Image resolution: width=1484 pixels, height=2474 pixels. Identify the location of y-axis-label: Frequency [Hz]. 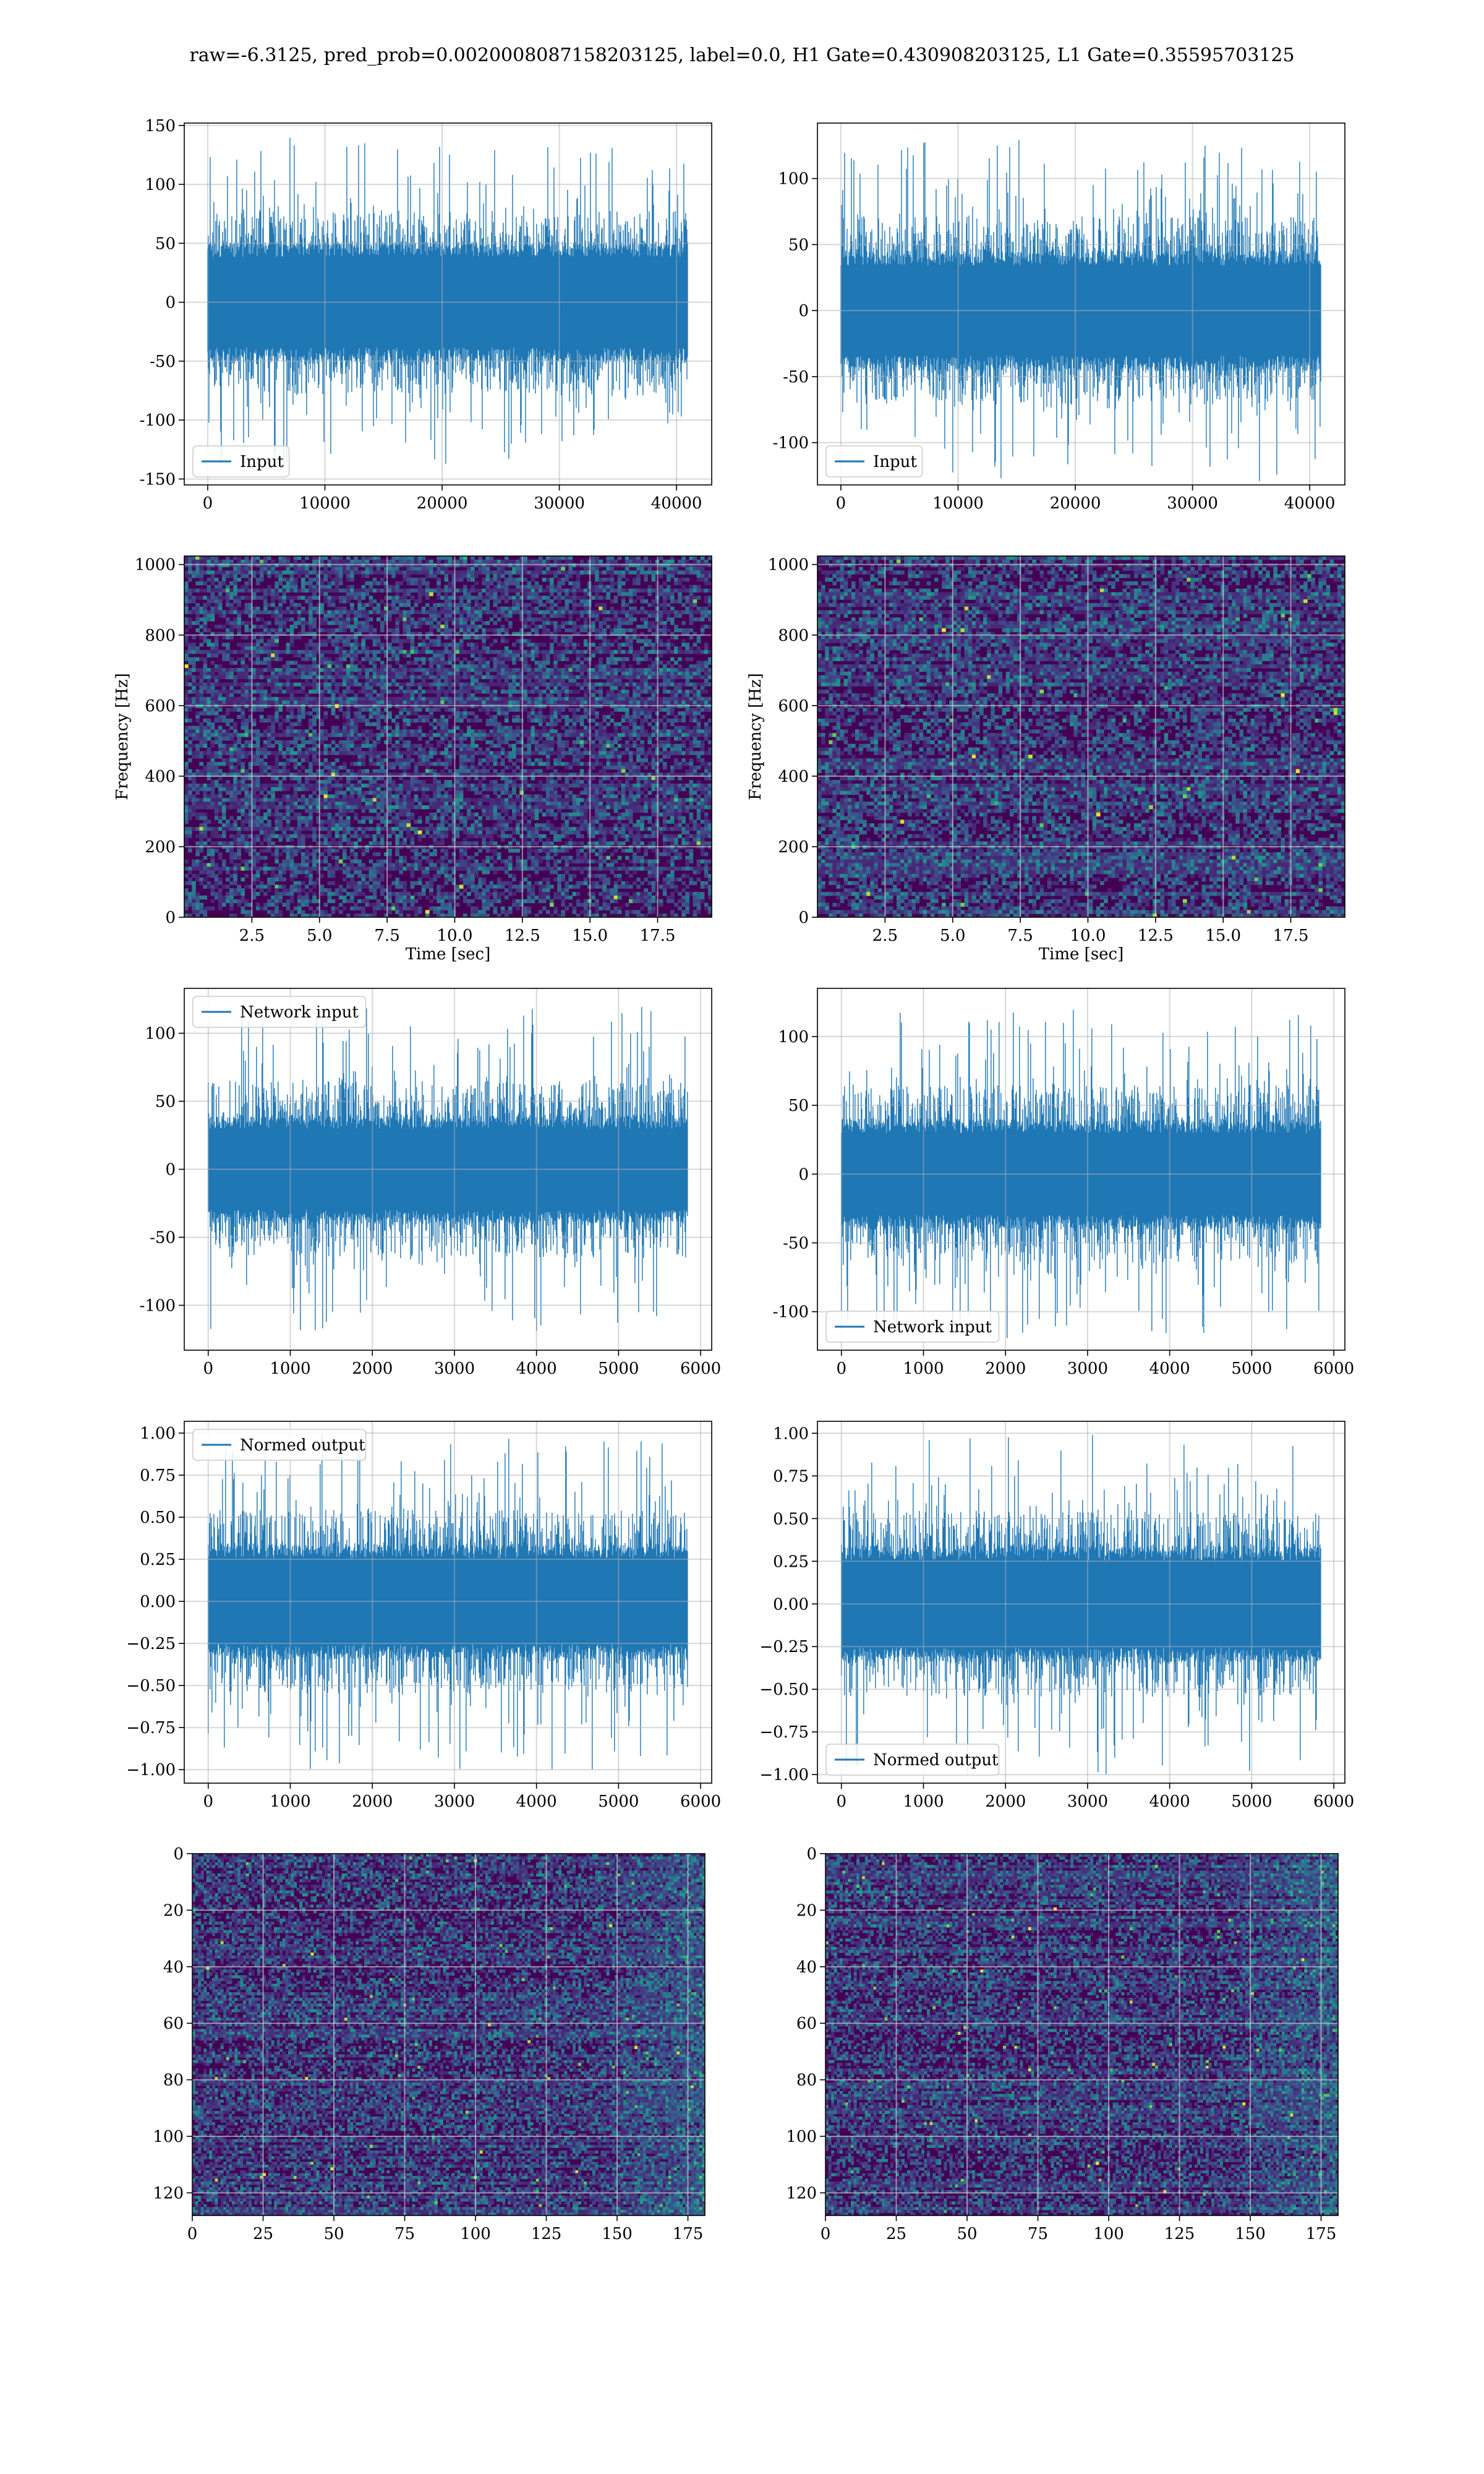
(122, 736).